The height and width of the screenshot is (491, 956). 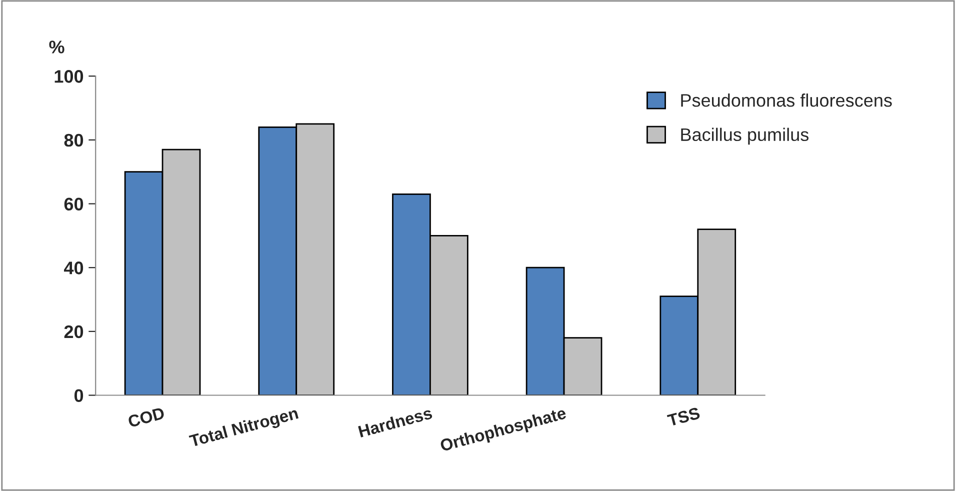 I want to click on y-tick-label: 20, so click(x=74, y=331).